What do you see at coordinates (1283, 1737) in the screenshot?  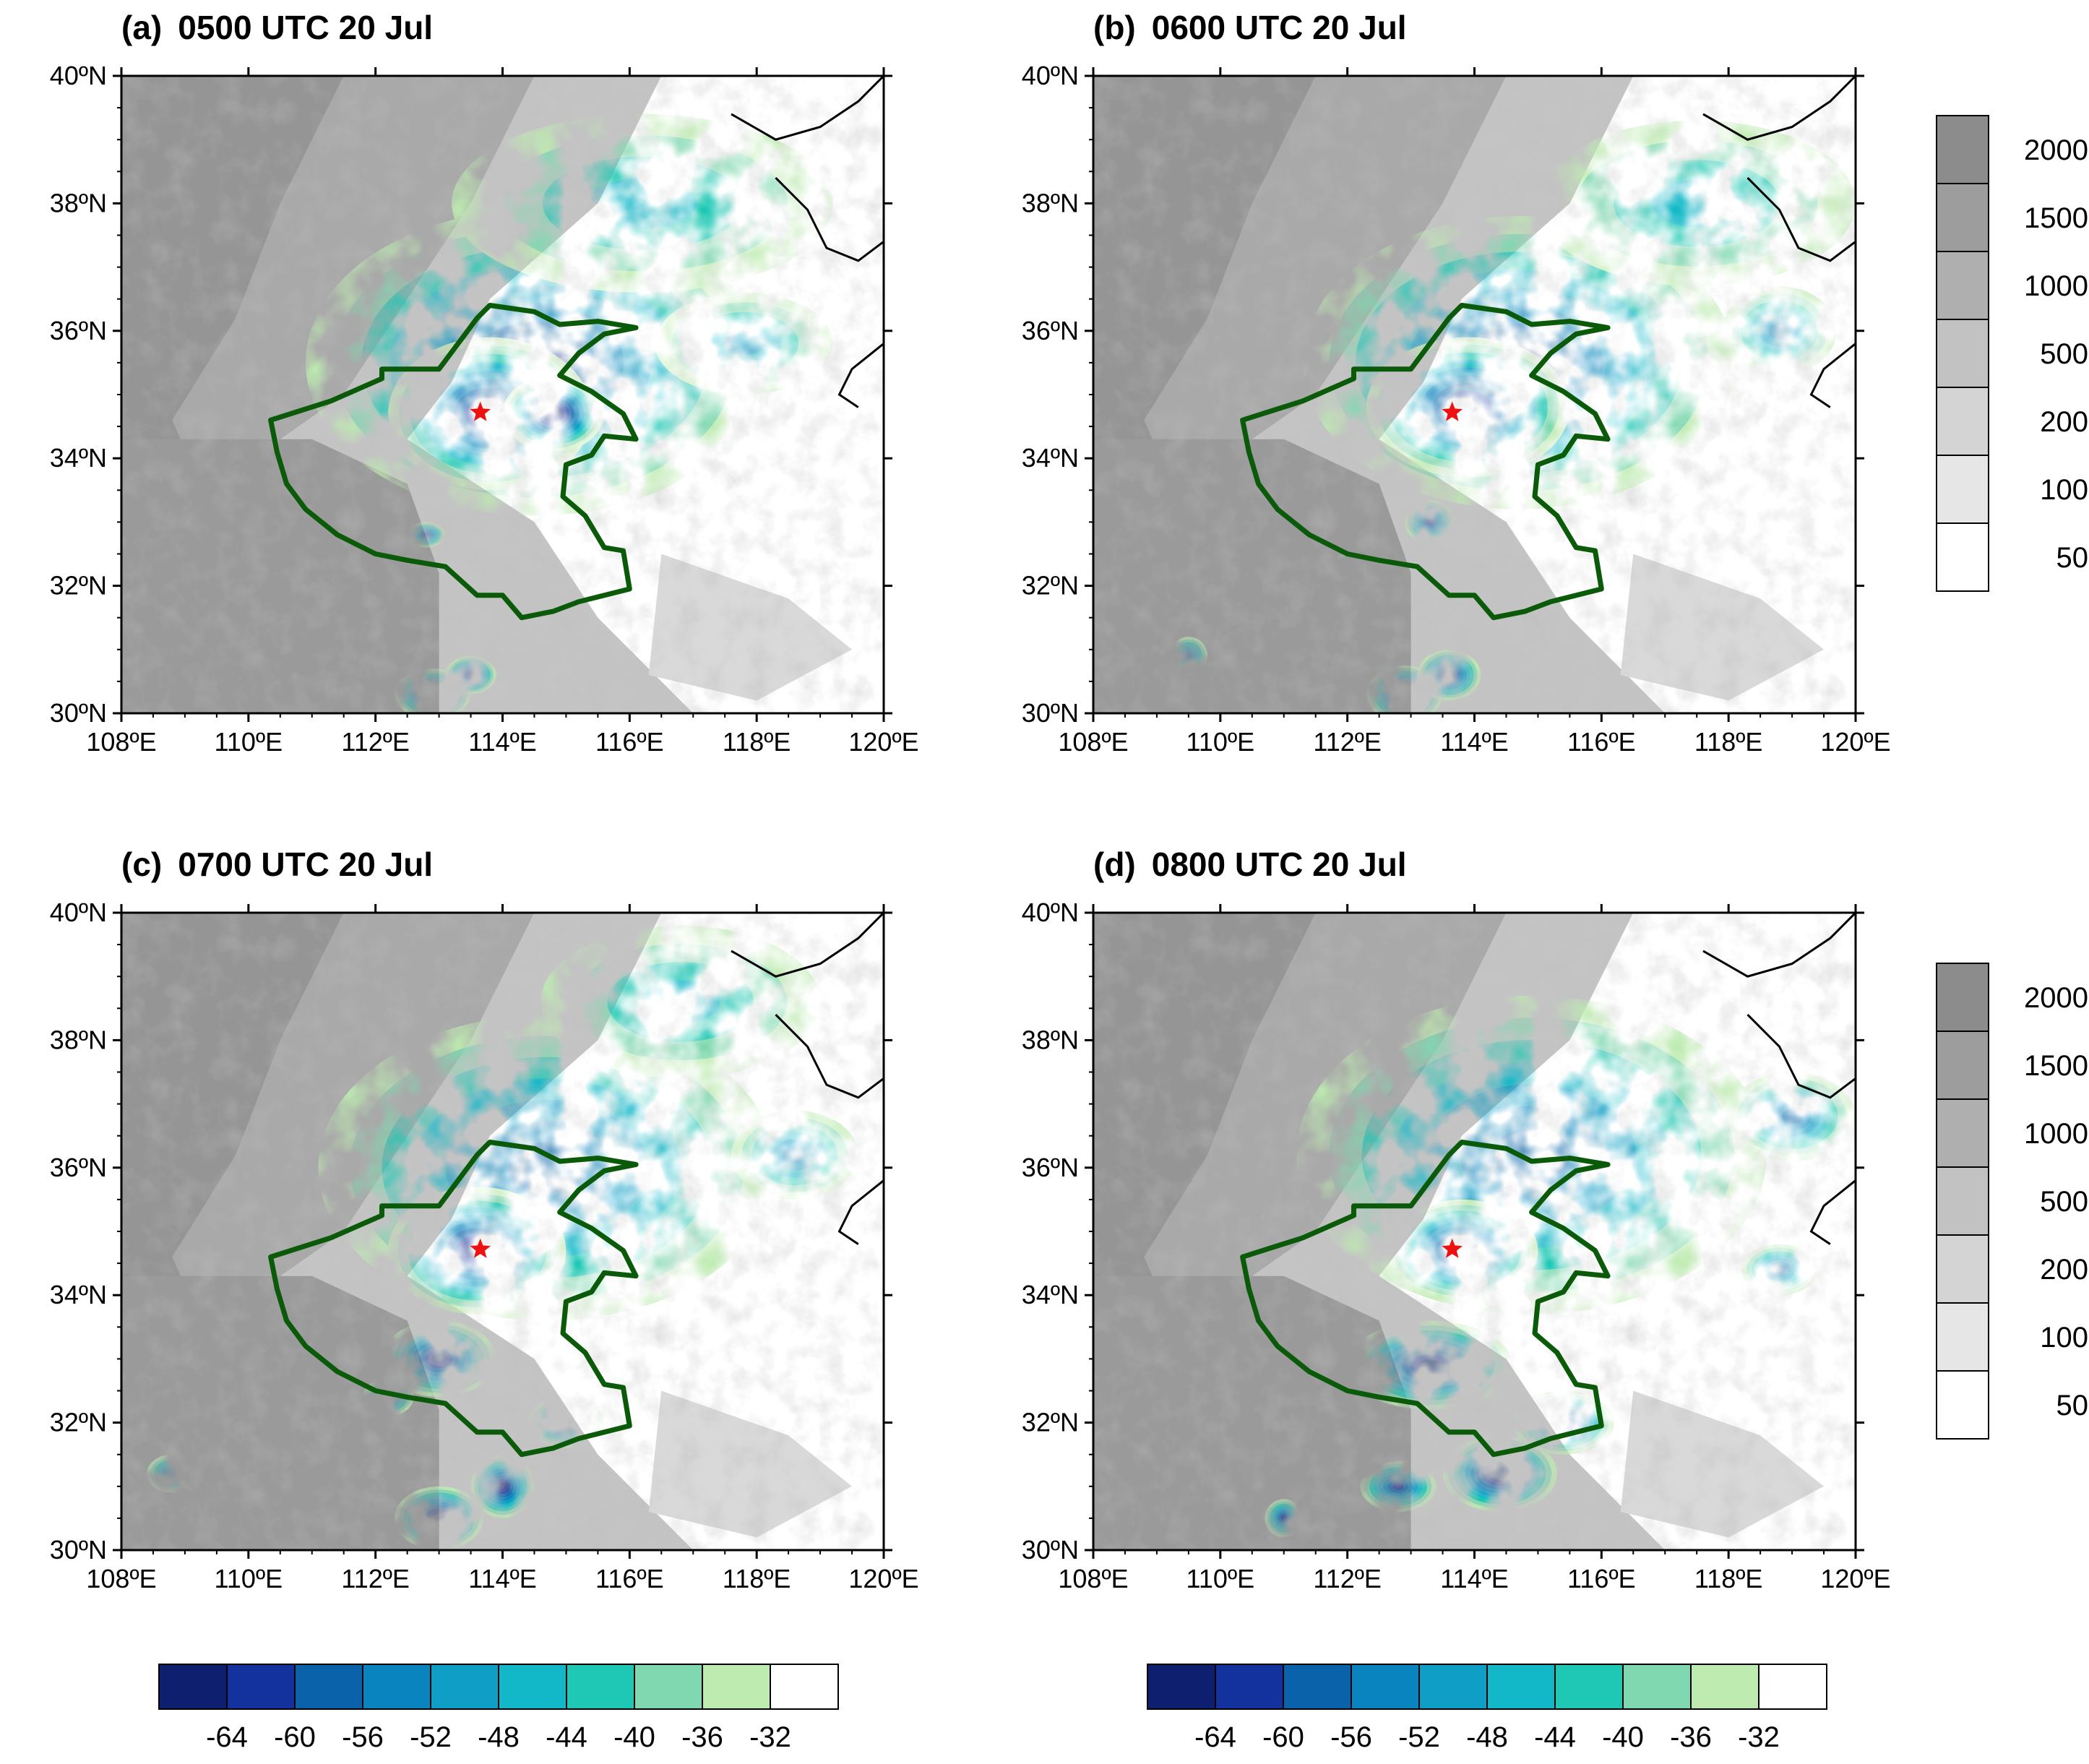 I see `tbb-colorbar-label: -60` at bounding box center [1283, 1737].